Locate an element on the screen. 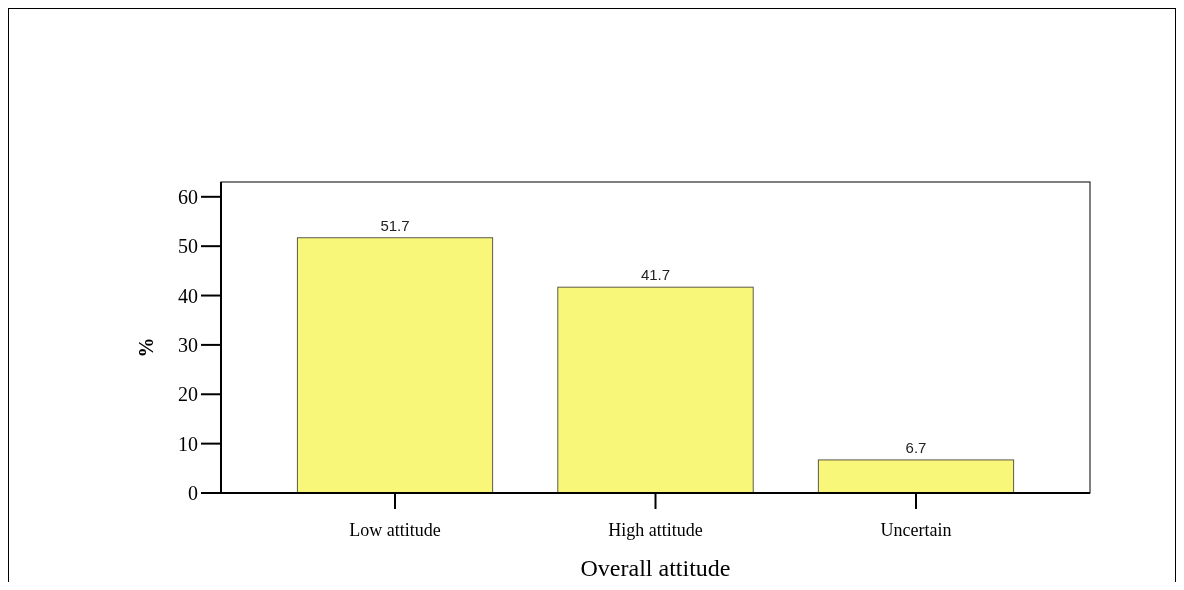  x-axis-title: Overall attitude is located at coordinates (655, 568).